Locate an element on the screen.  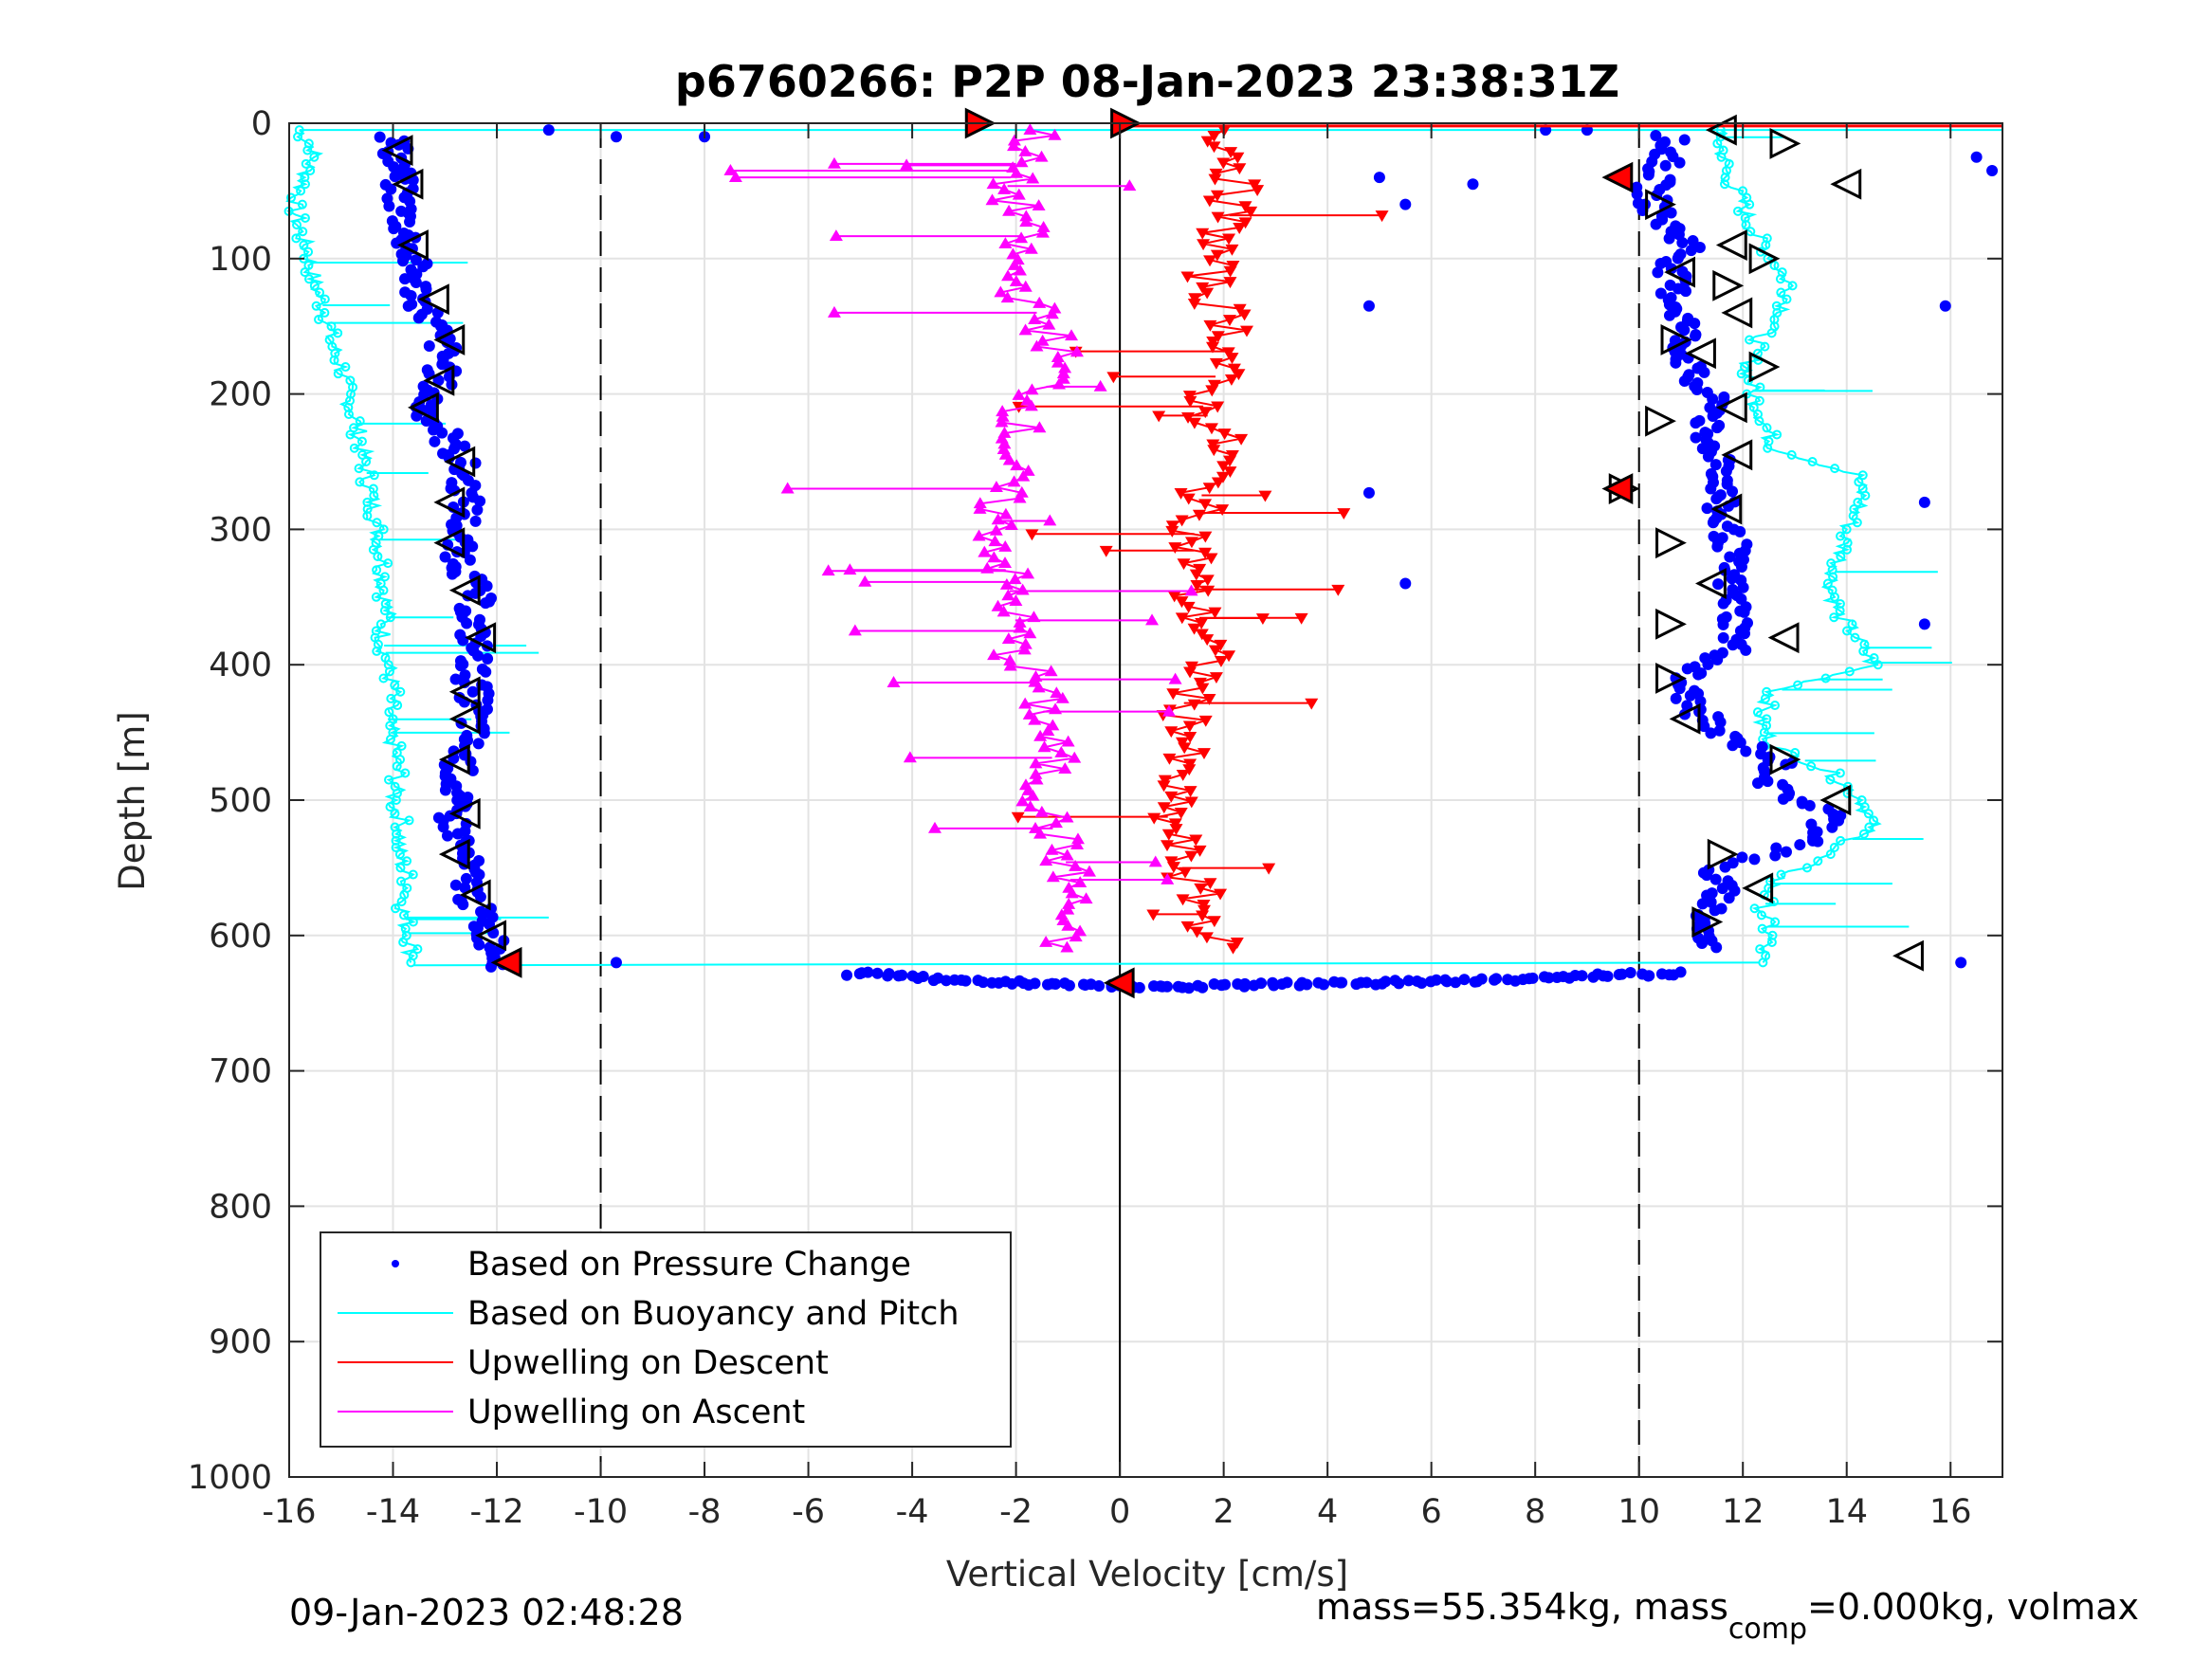
x-tick-label: -8 is located at coordinates (705, 1512).